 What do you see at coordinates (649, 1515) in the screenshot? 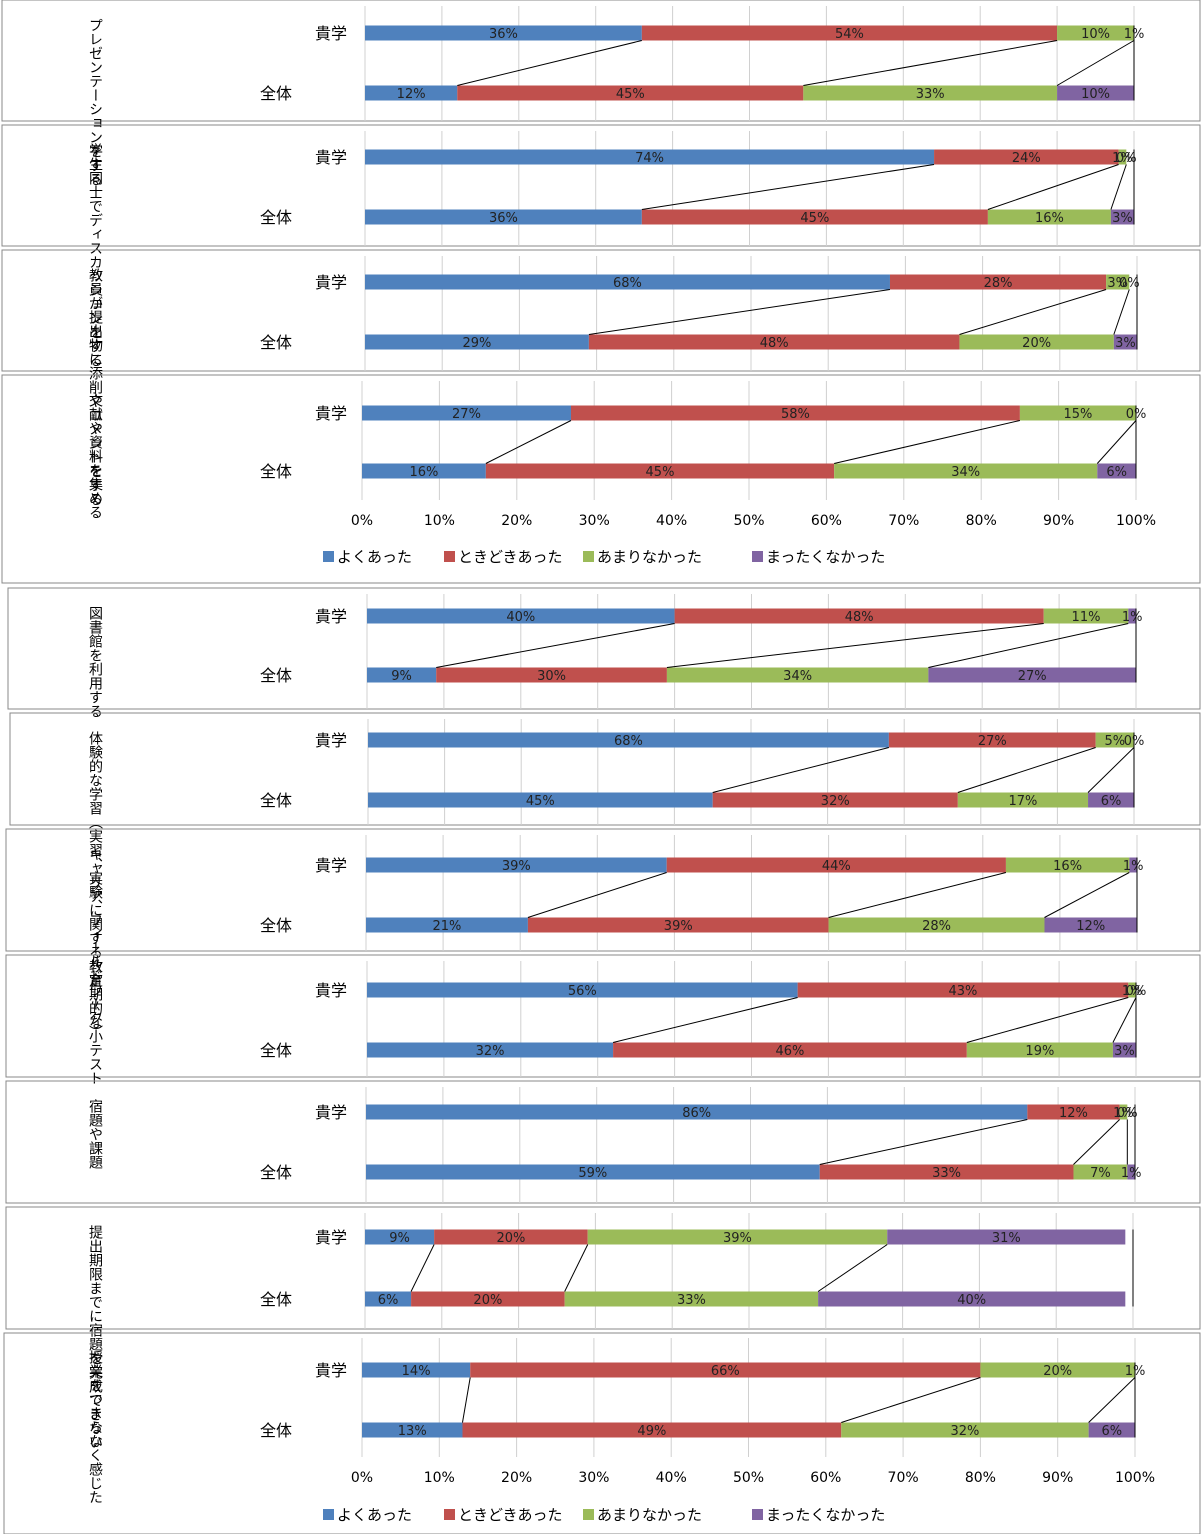
I see `legend-item: あまりなかった` at bounding box center [649, 1515].